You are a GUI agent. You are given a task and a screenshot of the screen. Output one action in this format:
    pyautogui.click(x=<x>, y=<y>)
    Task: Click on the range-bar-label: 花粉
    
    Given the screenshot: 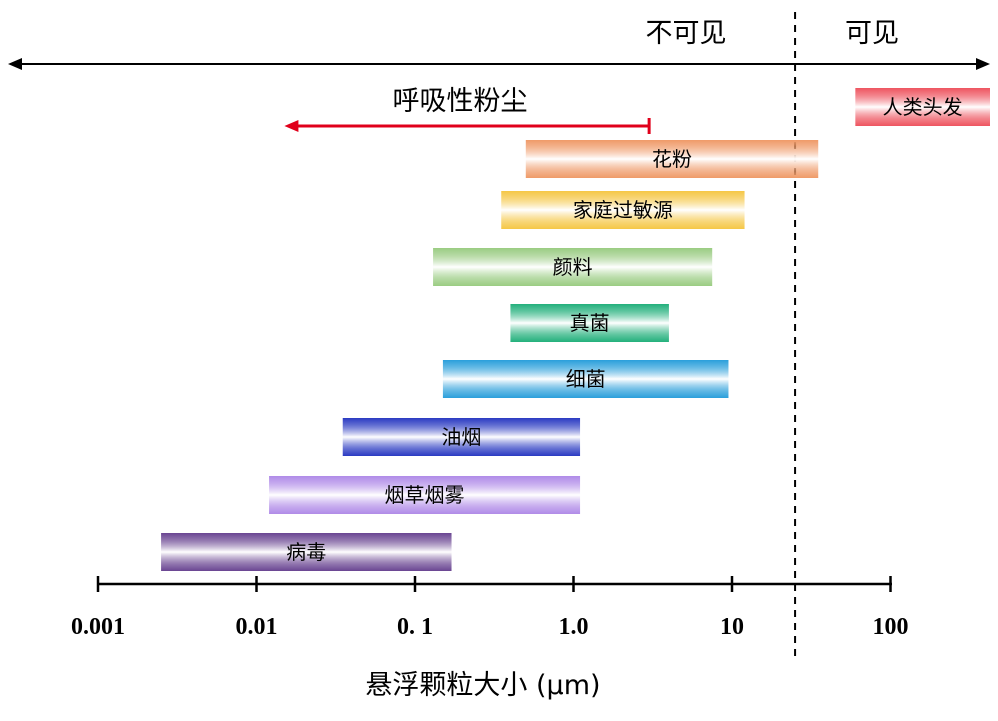 What is the action you would take?
    pyautogui.click(x=672, y=159)
    